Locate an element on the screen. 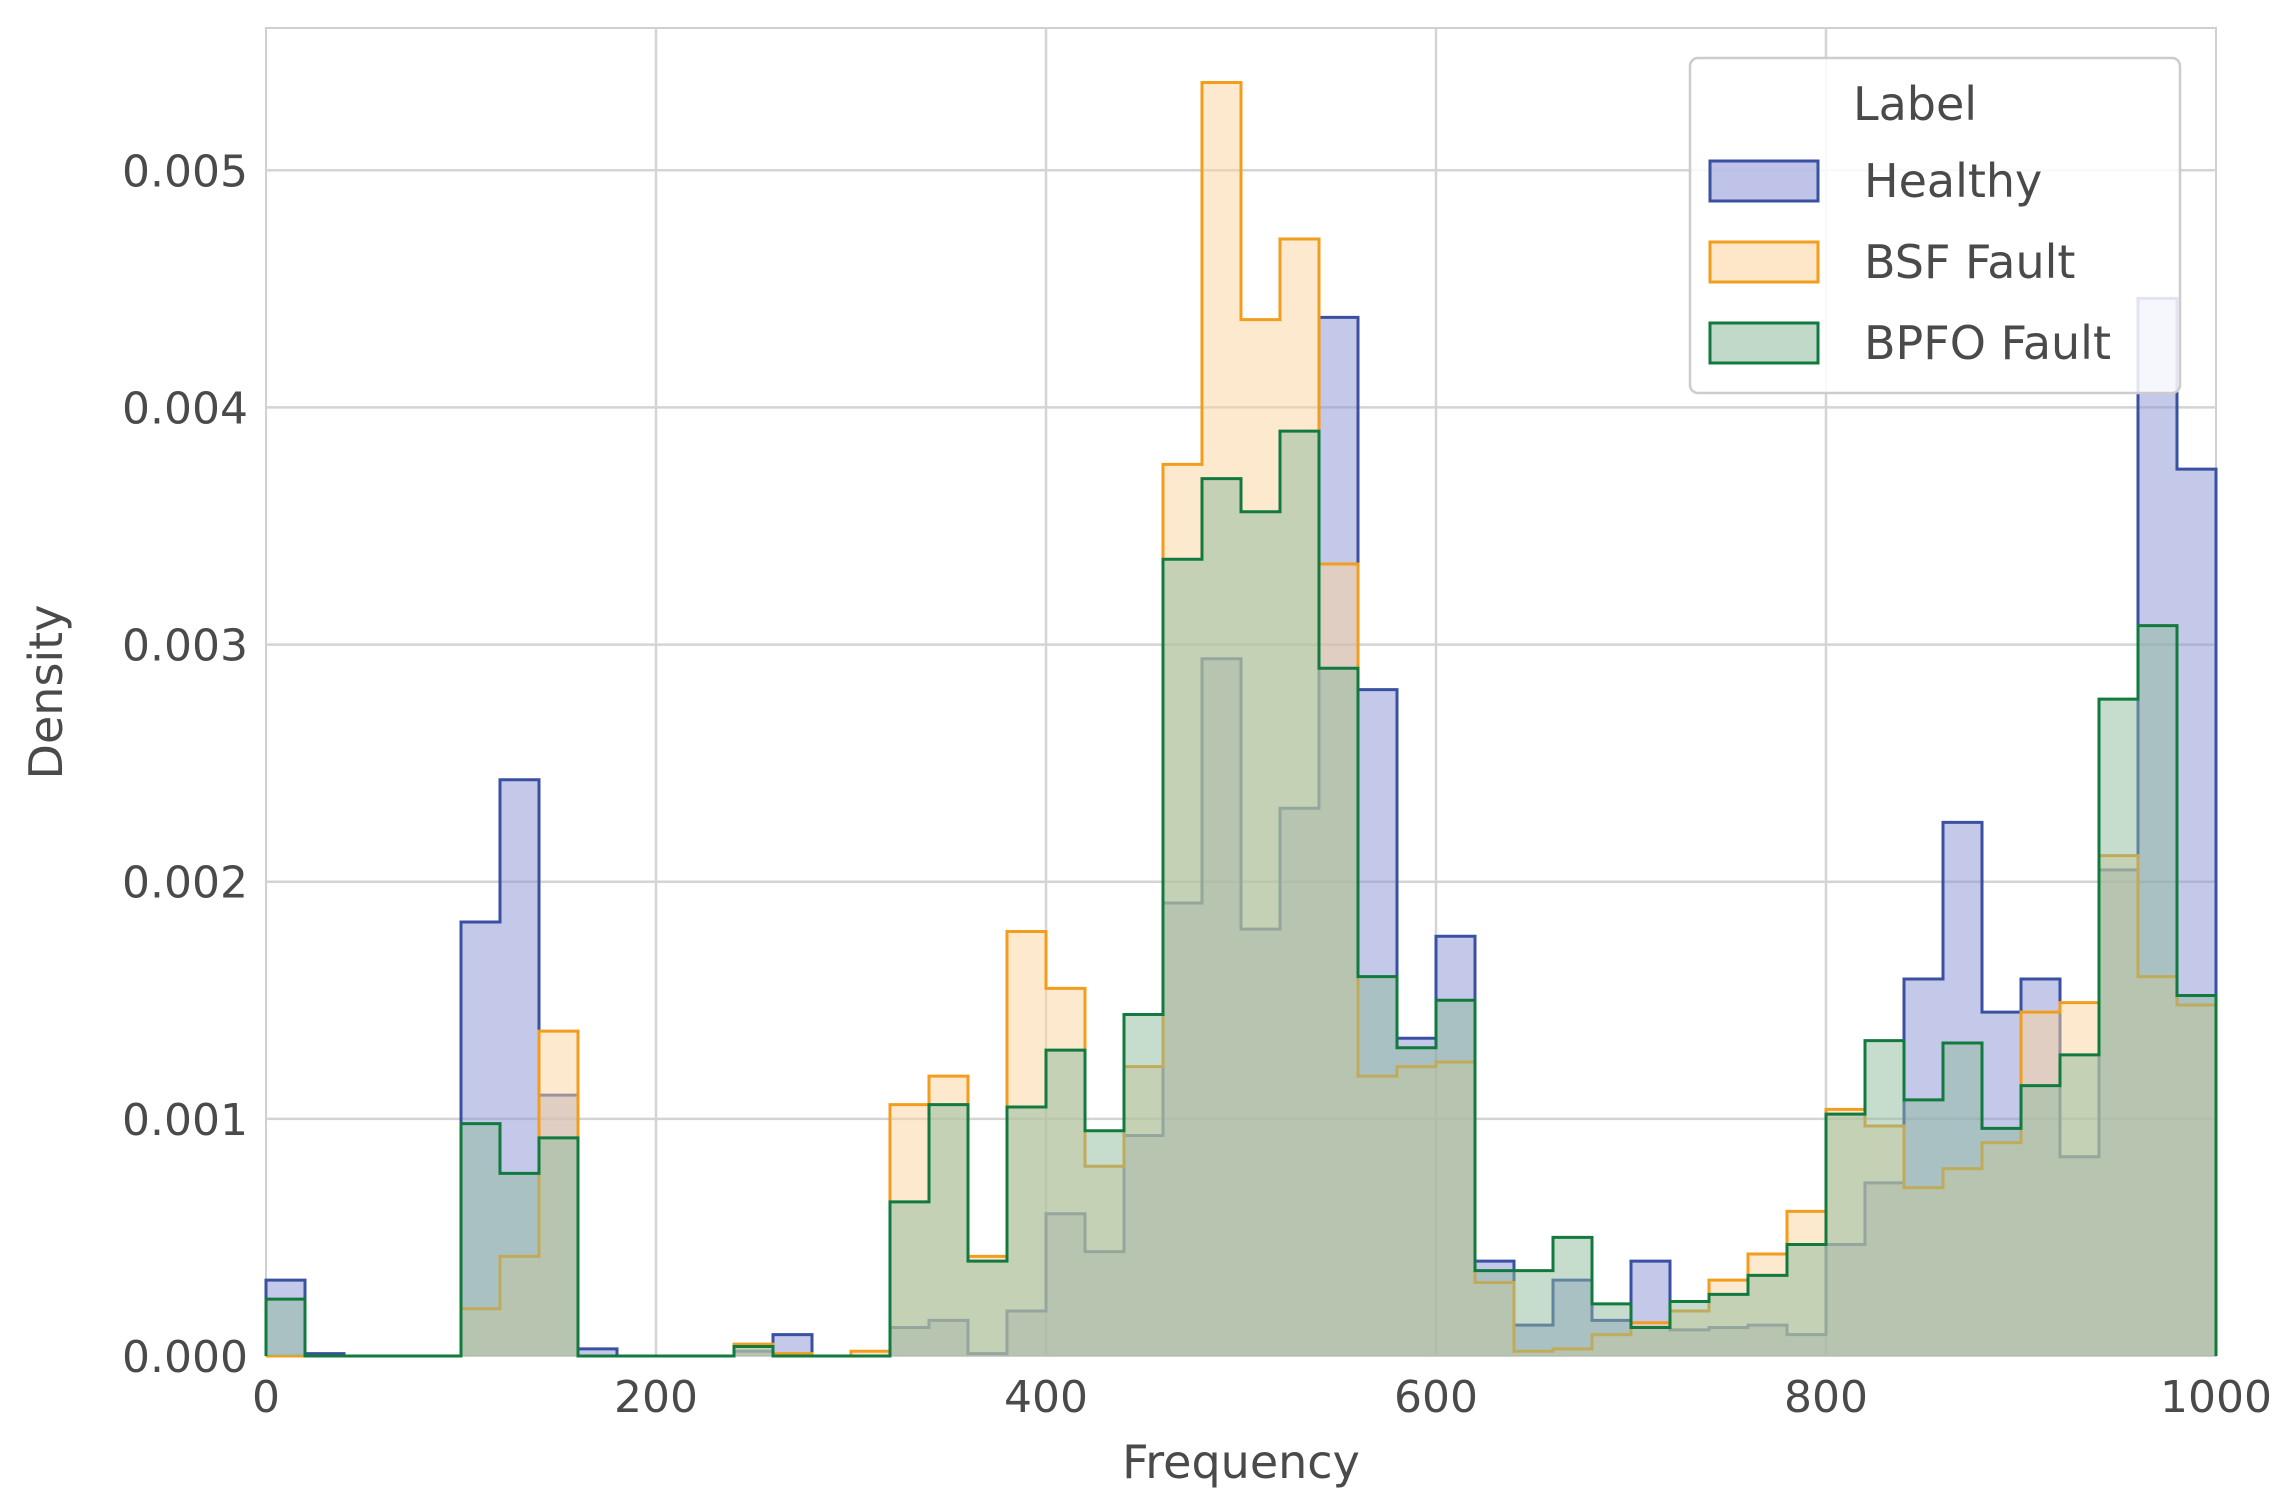 The width and height of the screenshot is (2292, 1510). x-tick-label: 1000 is located at coordinates (2216, 1397).